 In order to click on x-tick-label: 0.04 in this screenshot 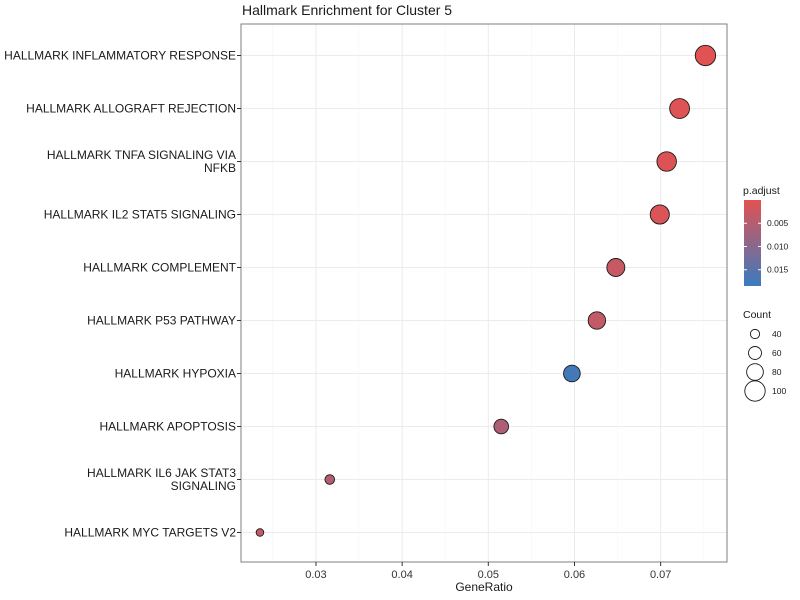, I will do `click(401, 575)`.